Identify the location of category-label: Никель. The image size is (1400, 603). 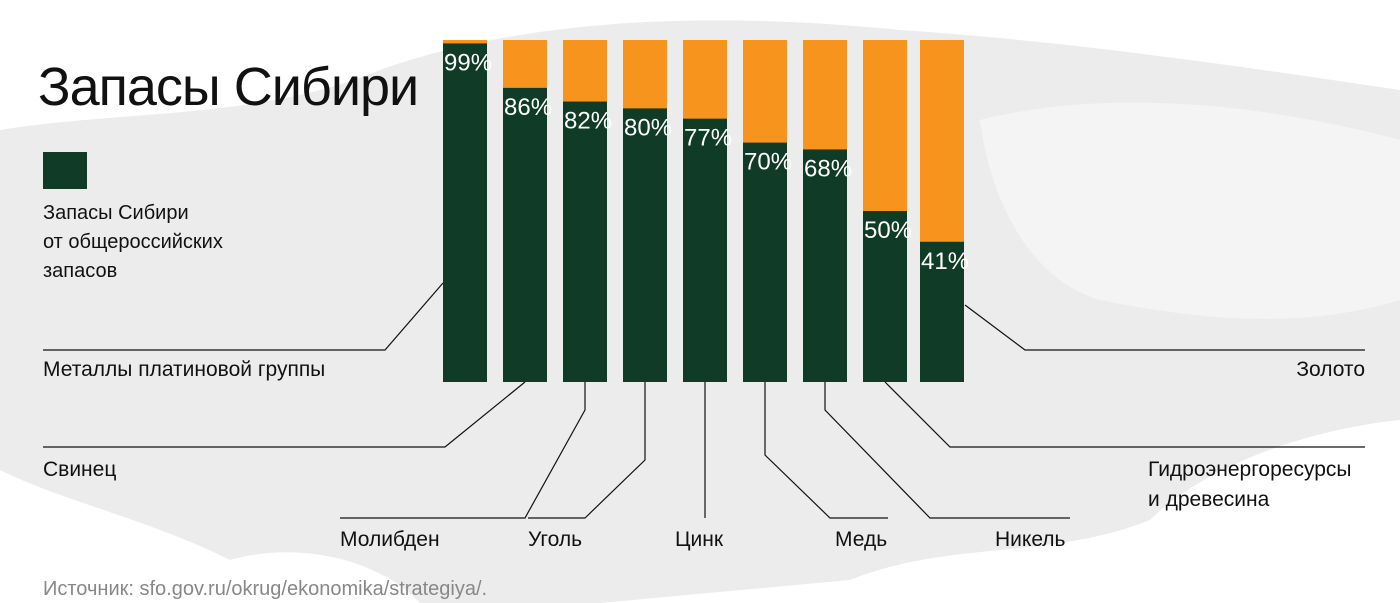
(1030, 539).